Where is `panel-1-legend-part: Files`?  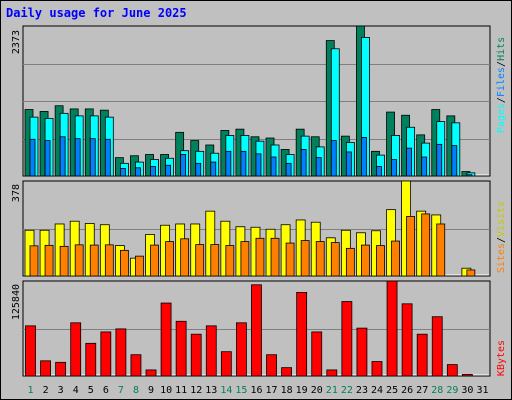 panel-1-legend-part: Files is located at coordinates (501, 82).